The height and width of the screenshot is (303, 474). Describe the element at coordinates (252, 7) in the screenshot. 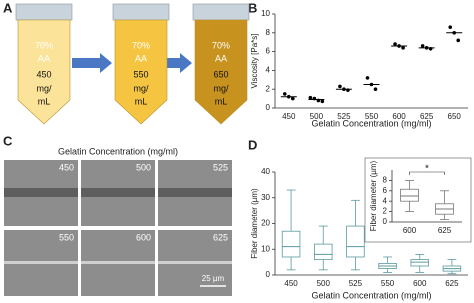

I see `panel-letter: B` at that location.